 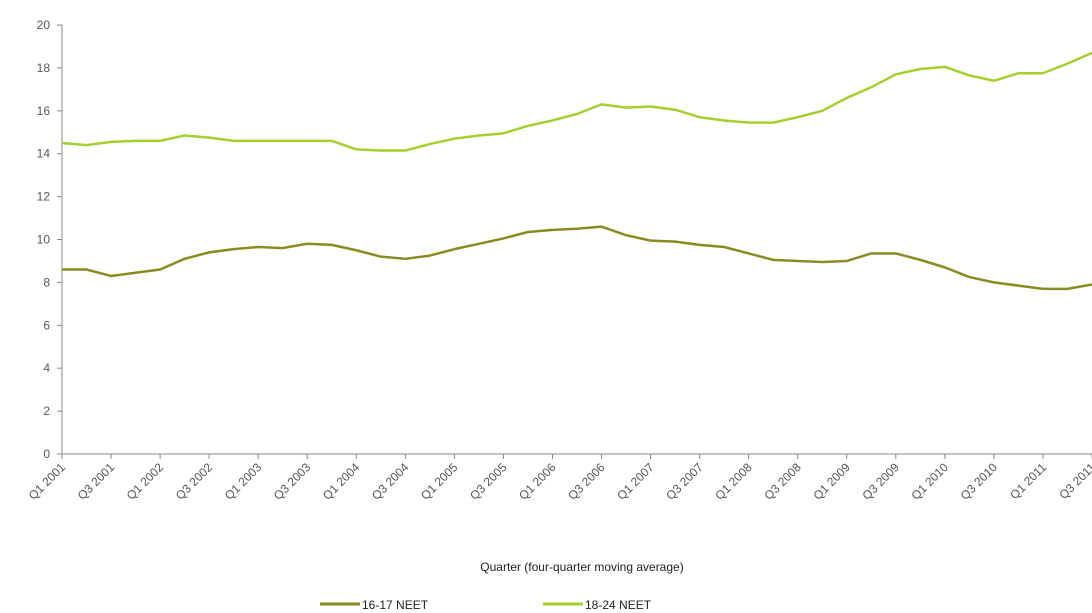 I want to click on x-tick-label: Q3 2010, so click(x=979, y=481).